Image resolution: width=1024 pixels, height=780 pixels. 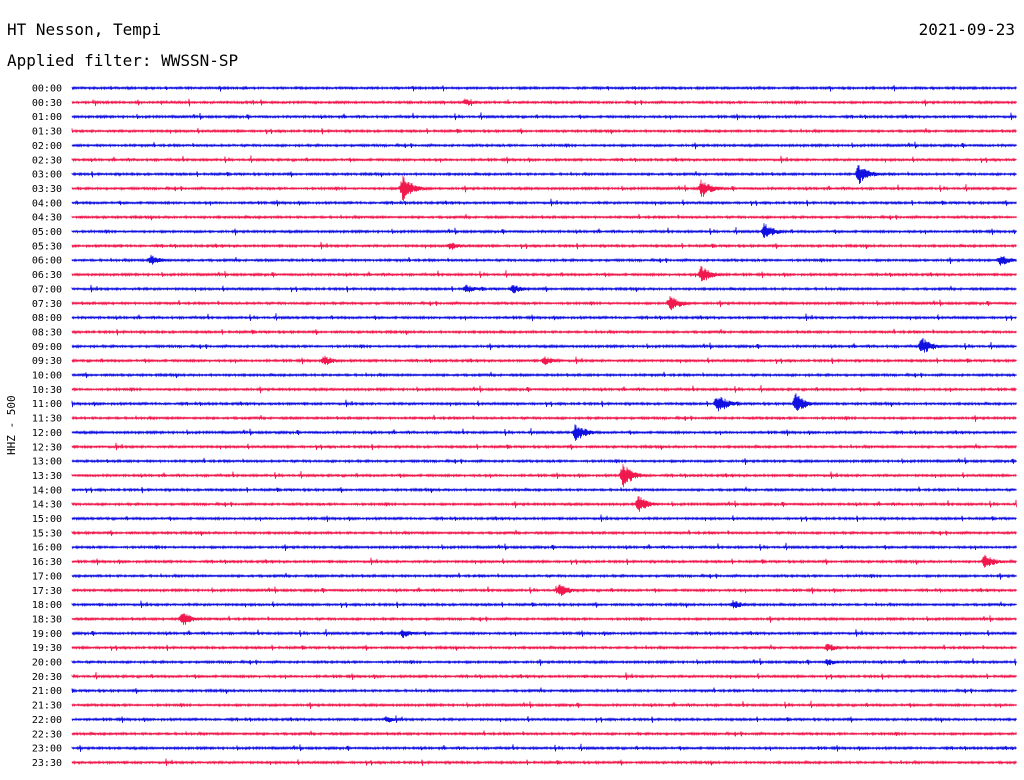 What do you see at coordinates (47, 763) in the screenshot?
I see `time-tick-label: 23:30` at bounding box center [47, 763].